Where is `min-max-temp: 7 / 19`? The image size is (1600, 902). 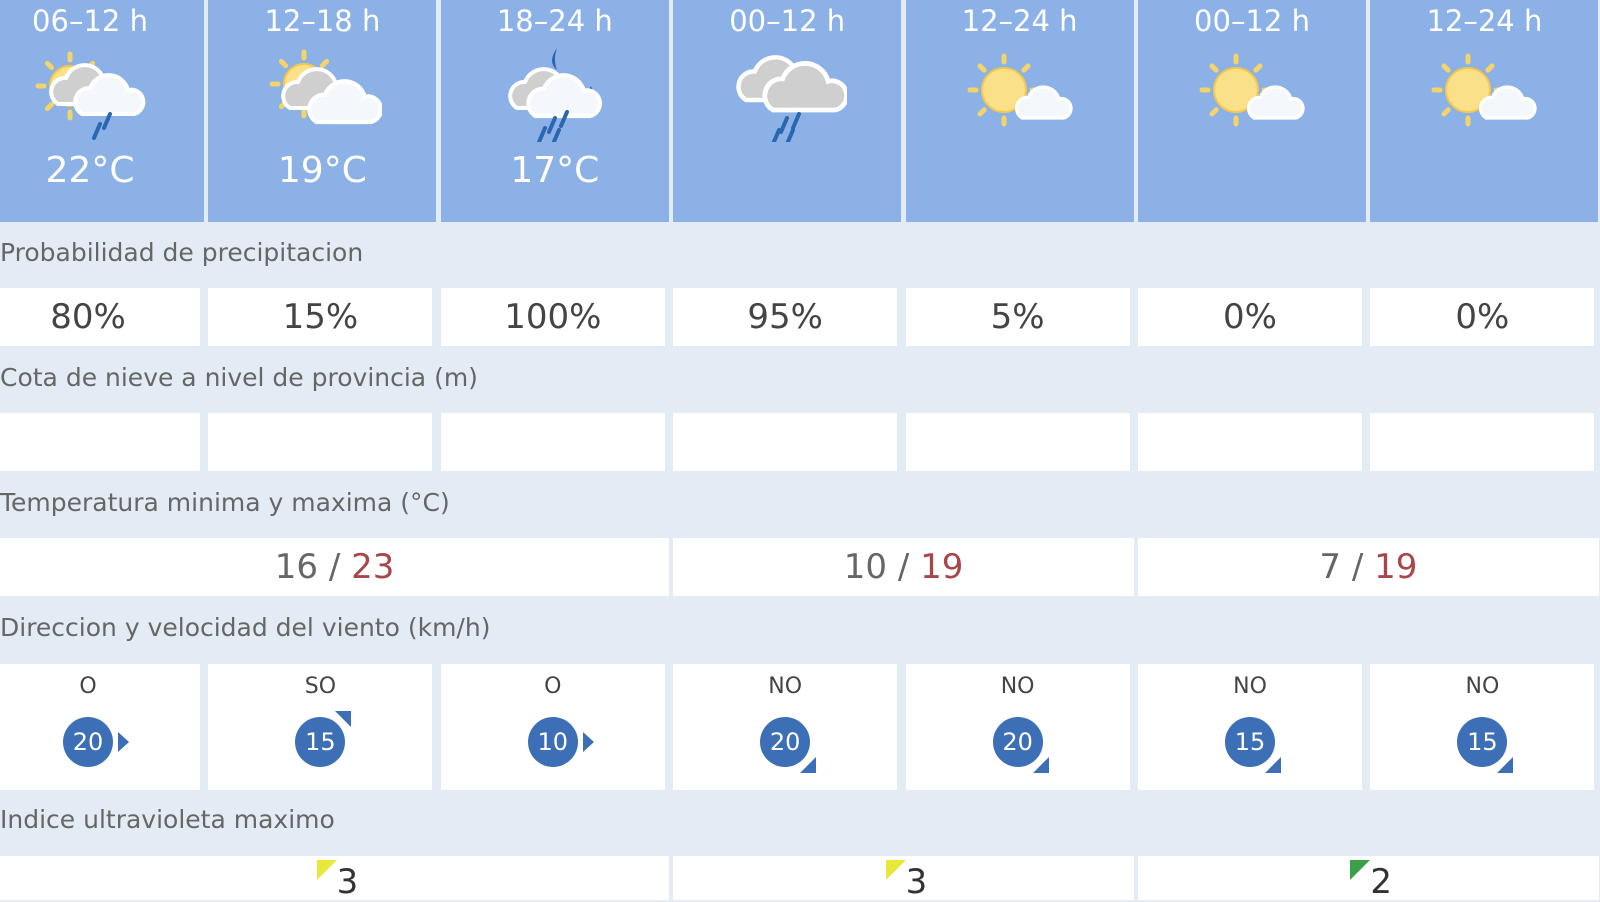 min-max-temp: 7 / 19 is located at coordinates (1368, 567).